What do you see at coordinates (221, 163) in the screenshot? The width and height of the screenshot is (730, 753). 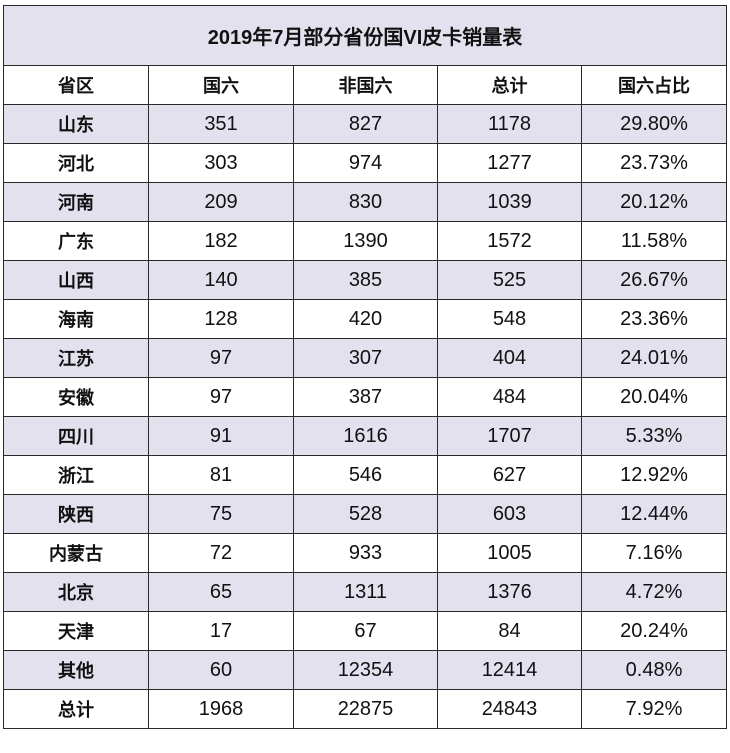 I see `cell-guo6: 303` at bounding box center [221, 163].